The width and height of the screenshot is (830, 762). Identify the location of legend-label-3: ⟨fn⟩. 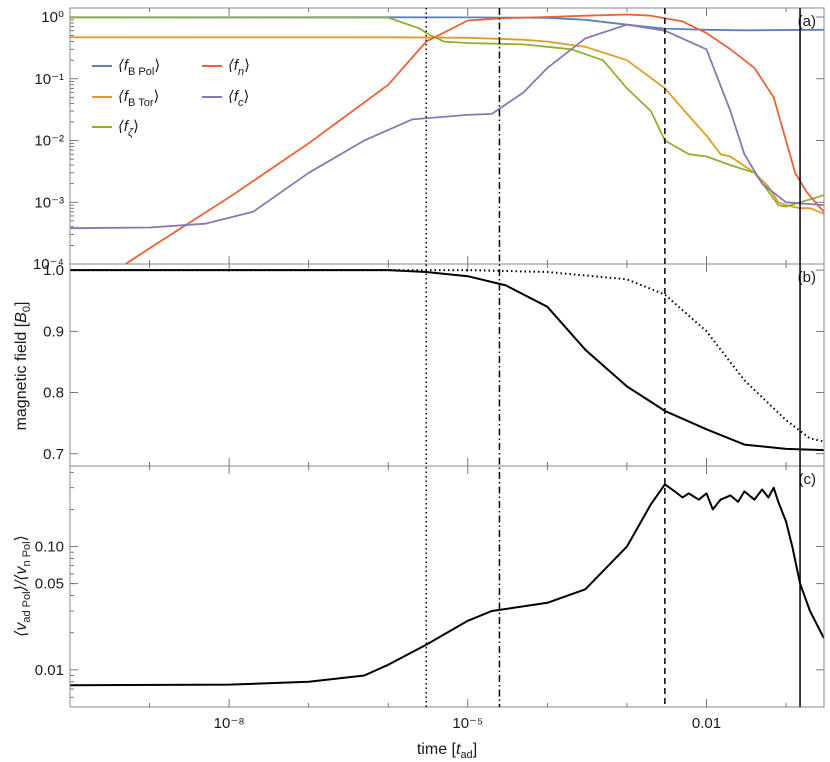
(239, 67).